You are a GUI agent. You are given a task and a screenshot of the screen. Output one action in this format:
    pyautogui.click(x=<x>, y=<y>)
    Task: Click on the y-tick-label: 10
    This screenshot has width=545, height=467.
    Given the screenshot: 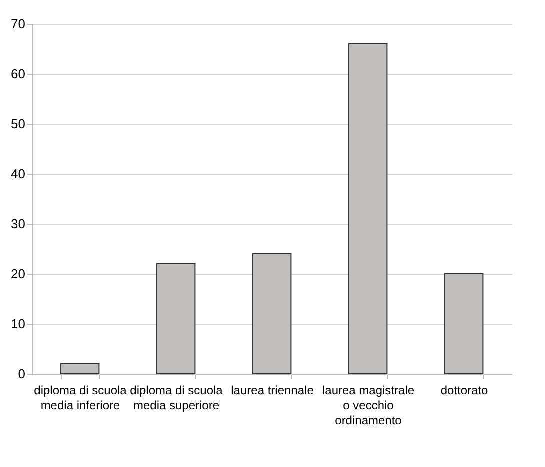 What is the action you would take?
    pyautogui.click(x=18, y=324)
    